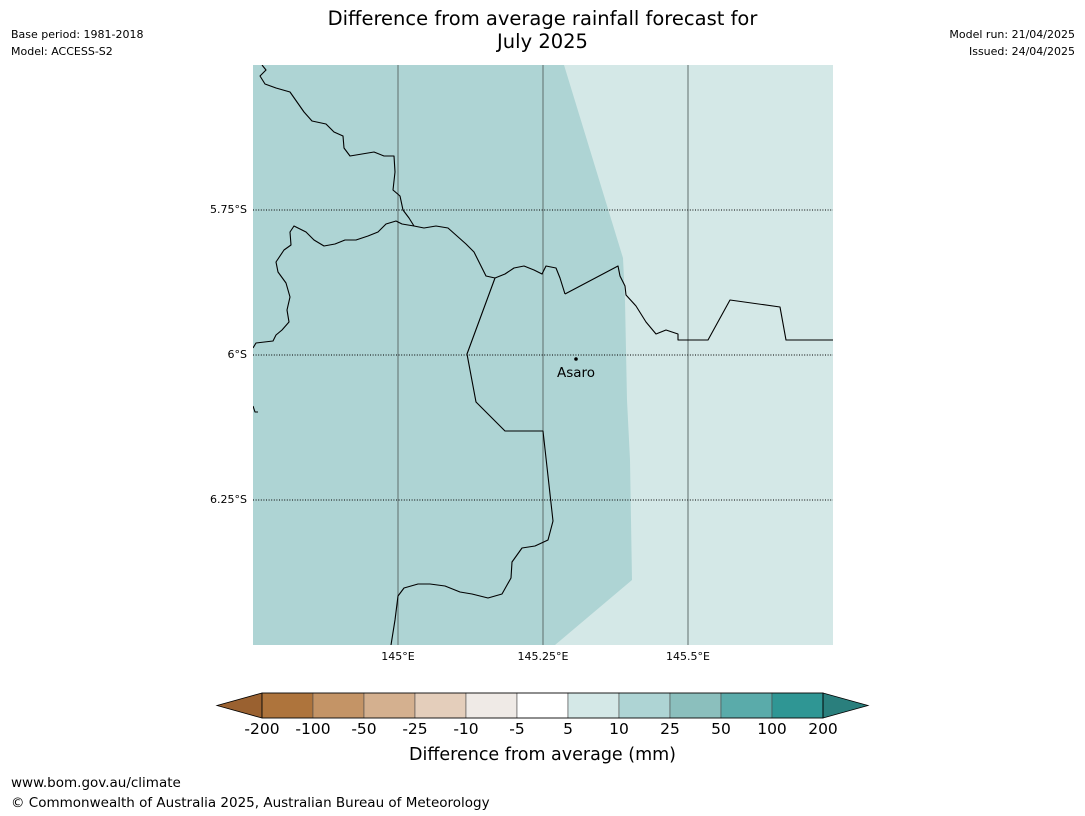 The height and width of the screenshot is (816, 1085). I want to click on colorbar-tick-label: 25, so click(670, 729).